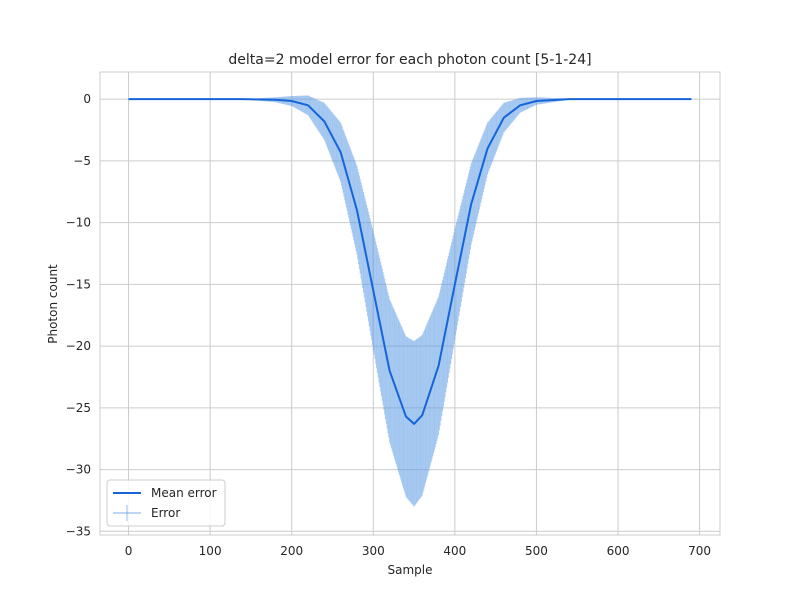 The height and width of the screenshot is (600, 800). I want to click on legend: Mean error Error, so click(166, 503).